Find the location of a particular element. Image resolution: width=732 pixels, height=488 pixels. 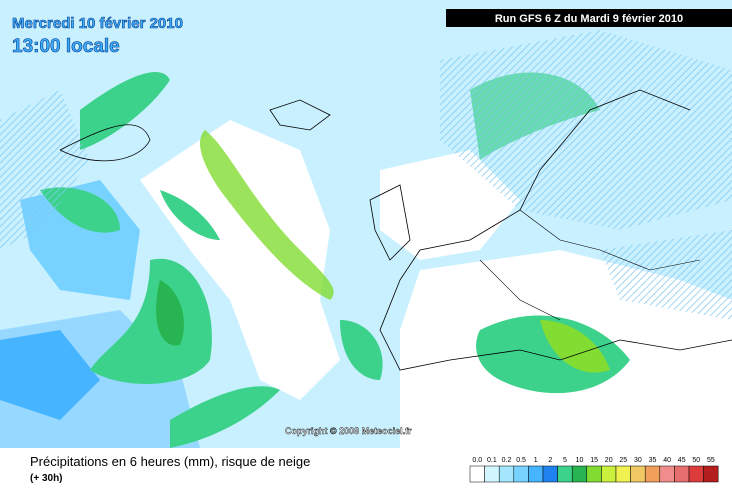

legend-label: 0.2 is located at coordinates (507, 460).